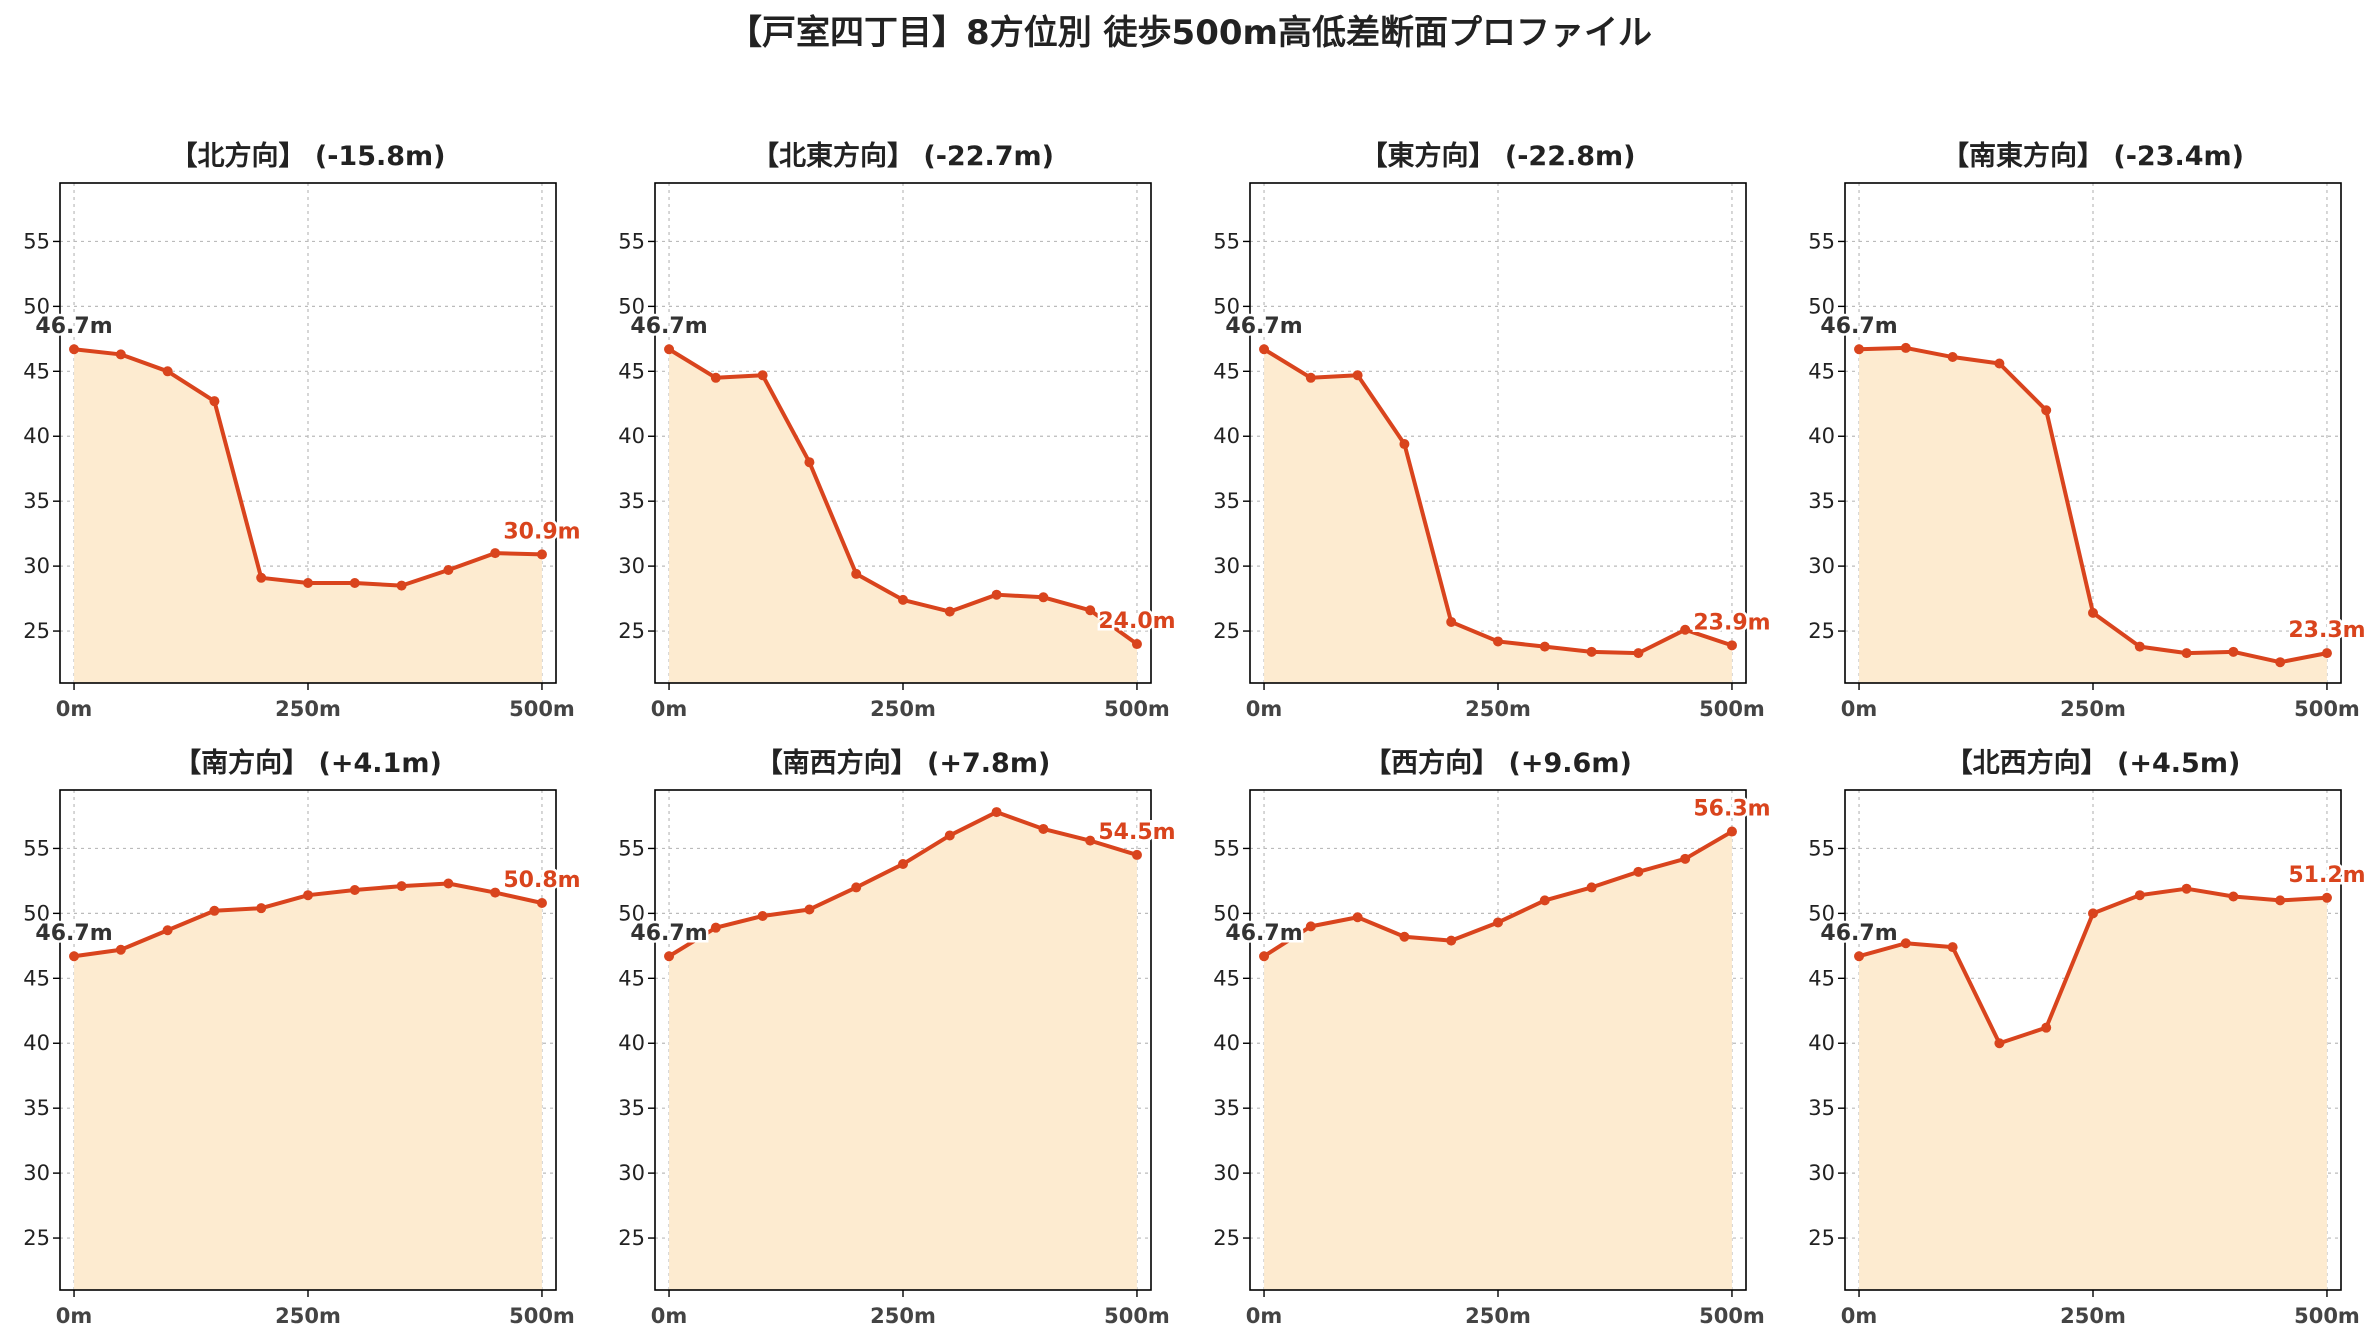 This screenshot has height=1340, width=2380. I want to click on panel-title: 【南西方向】 (+7.8m), so click(903, 763).